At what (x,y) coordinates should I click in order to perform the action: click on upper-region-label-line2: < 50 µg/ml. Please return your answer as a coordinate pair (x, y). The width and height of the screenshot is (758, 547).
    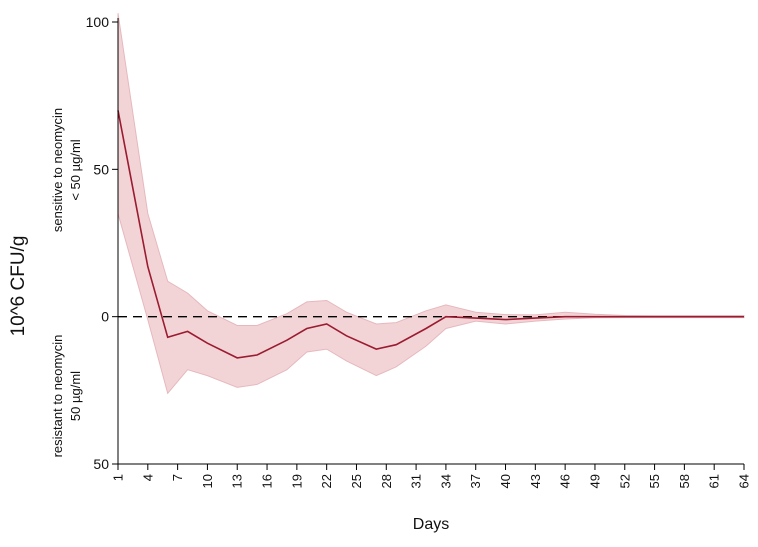
    Looking at the image, I should click on (75, 169).